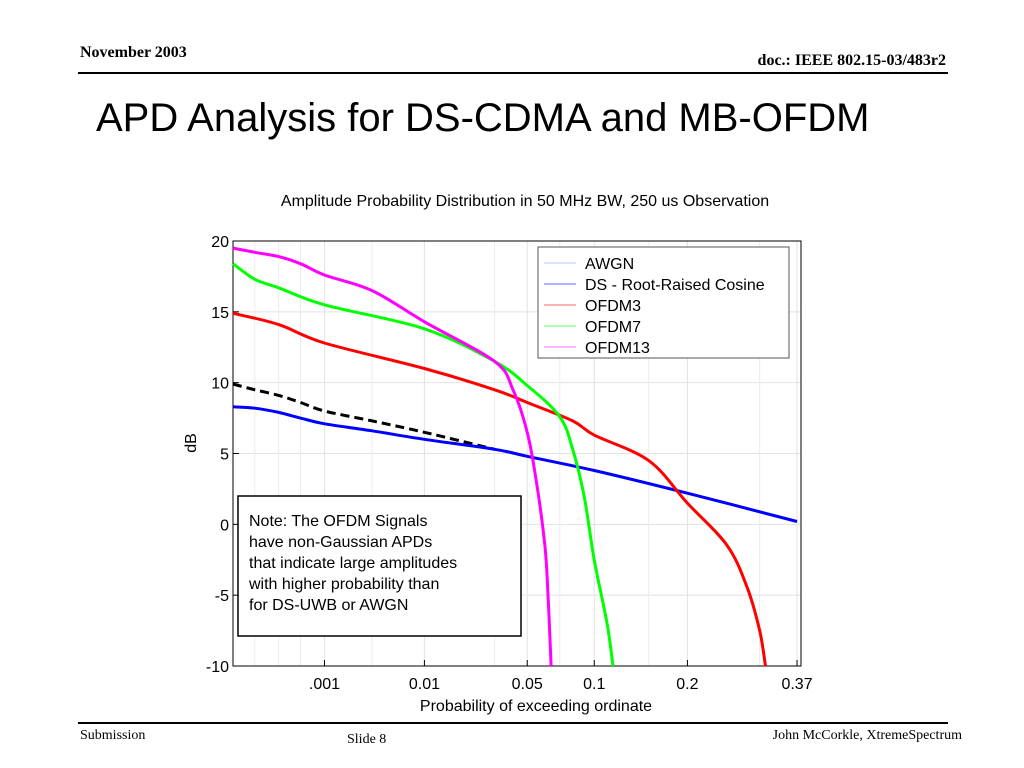  I want to click on y-tick-label: 15, so click(220, 313).